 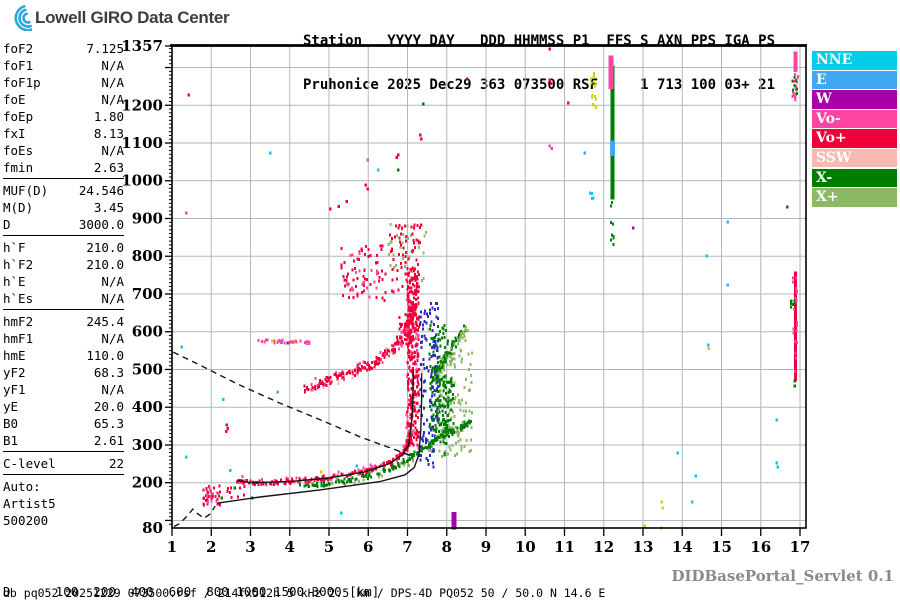 I want to click on x-axis-label-5: 5, so click(x=329, y=547).